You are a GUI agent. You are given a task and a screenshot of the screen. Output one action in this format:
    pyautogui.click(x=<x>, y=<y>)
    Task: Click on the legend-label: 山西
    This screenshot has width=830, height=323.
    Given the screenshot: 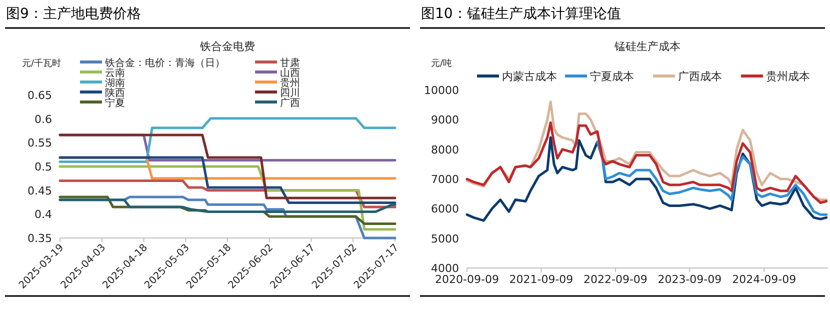 What is the action you would take?
    pyautogui.click(x=290, y=73)
    